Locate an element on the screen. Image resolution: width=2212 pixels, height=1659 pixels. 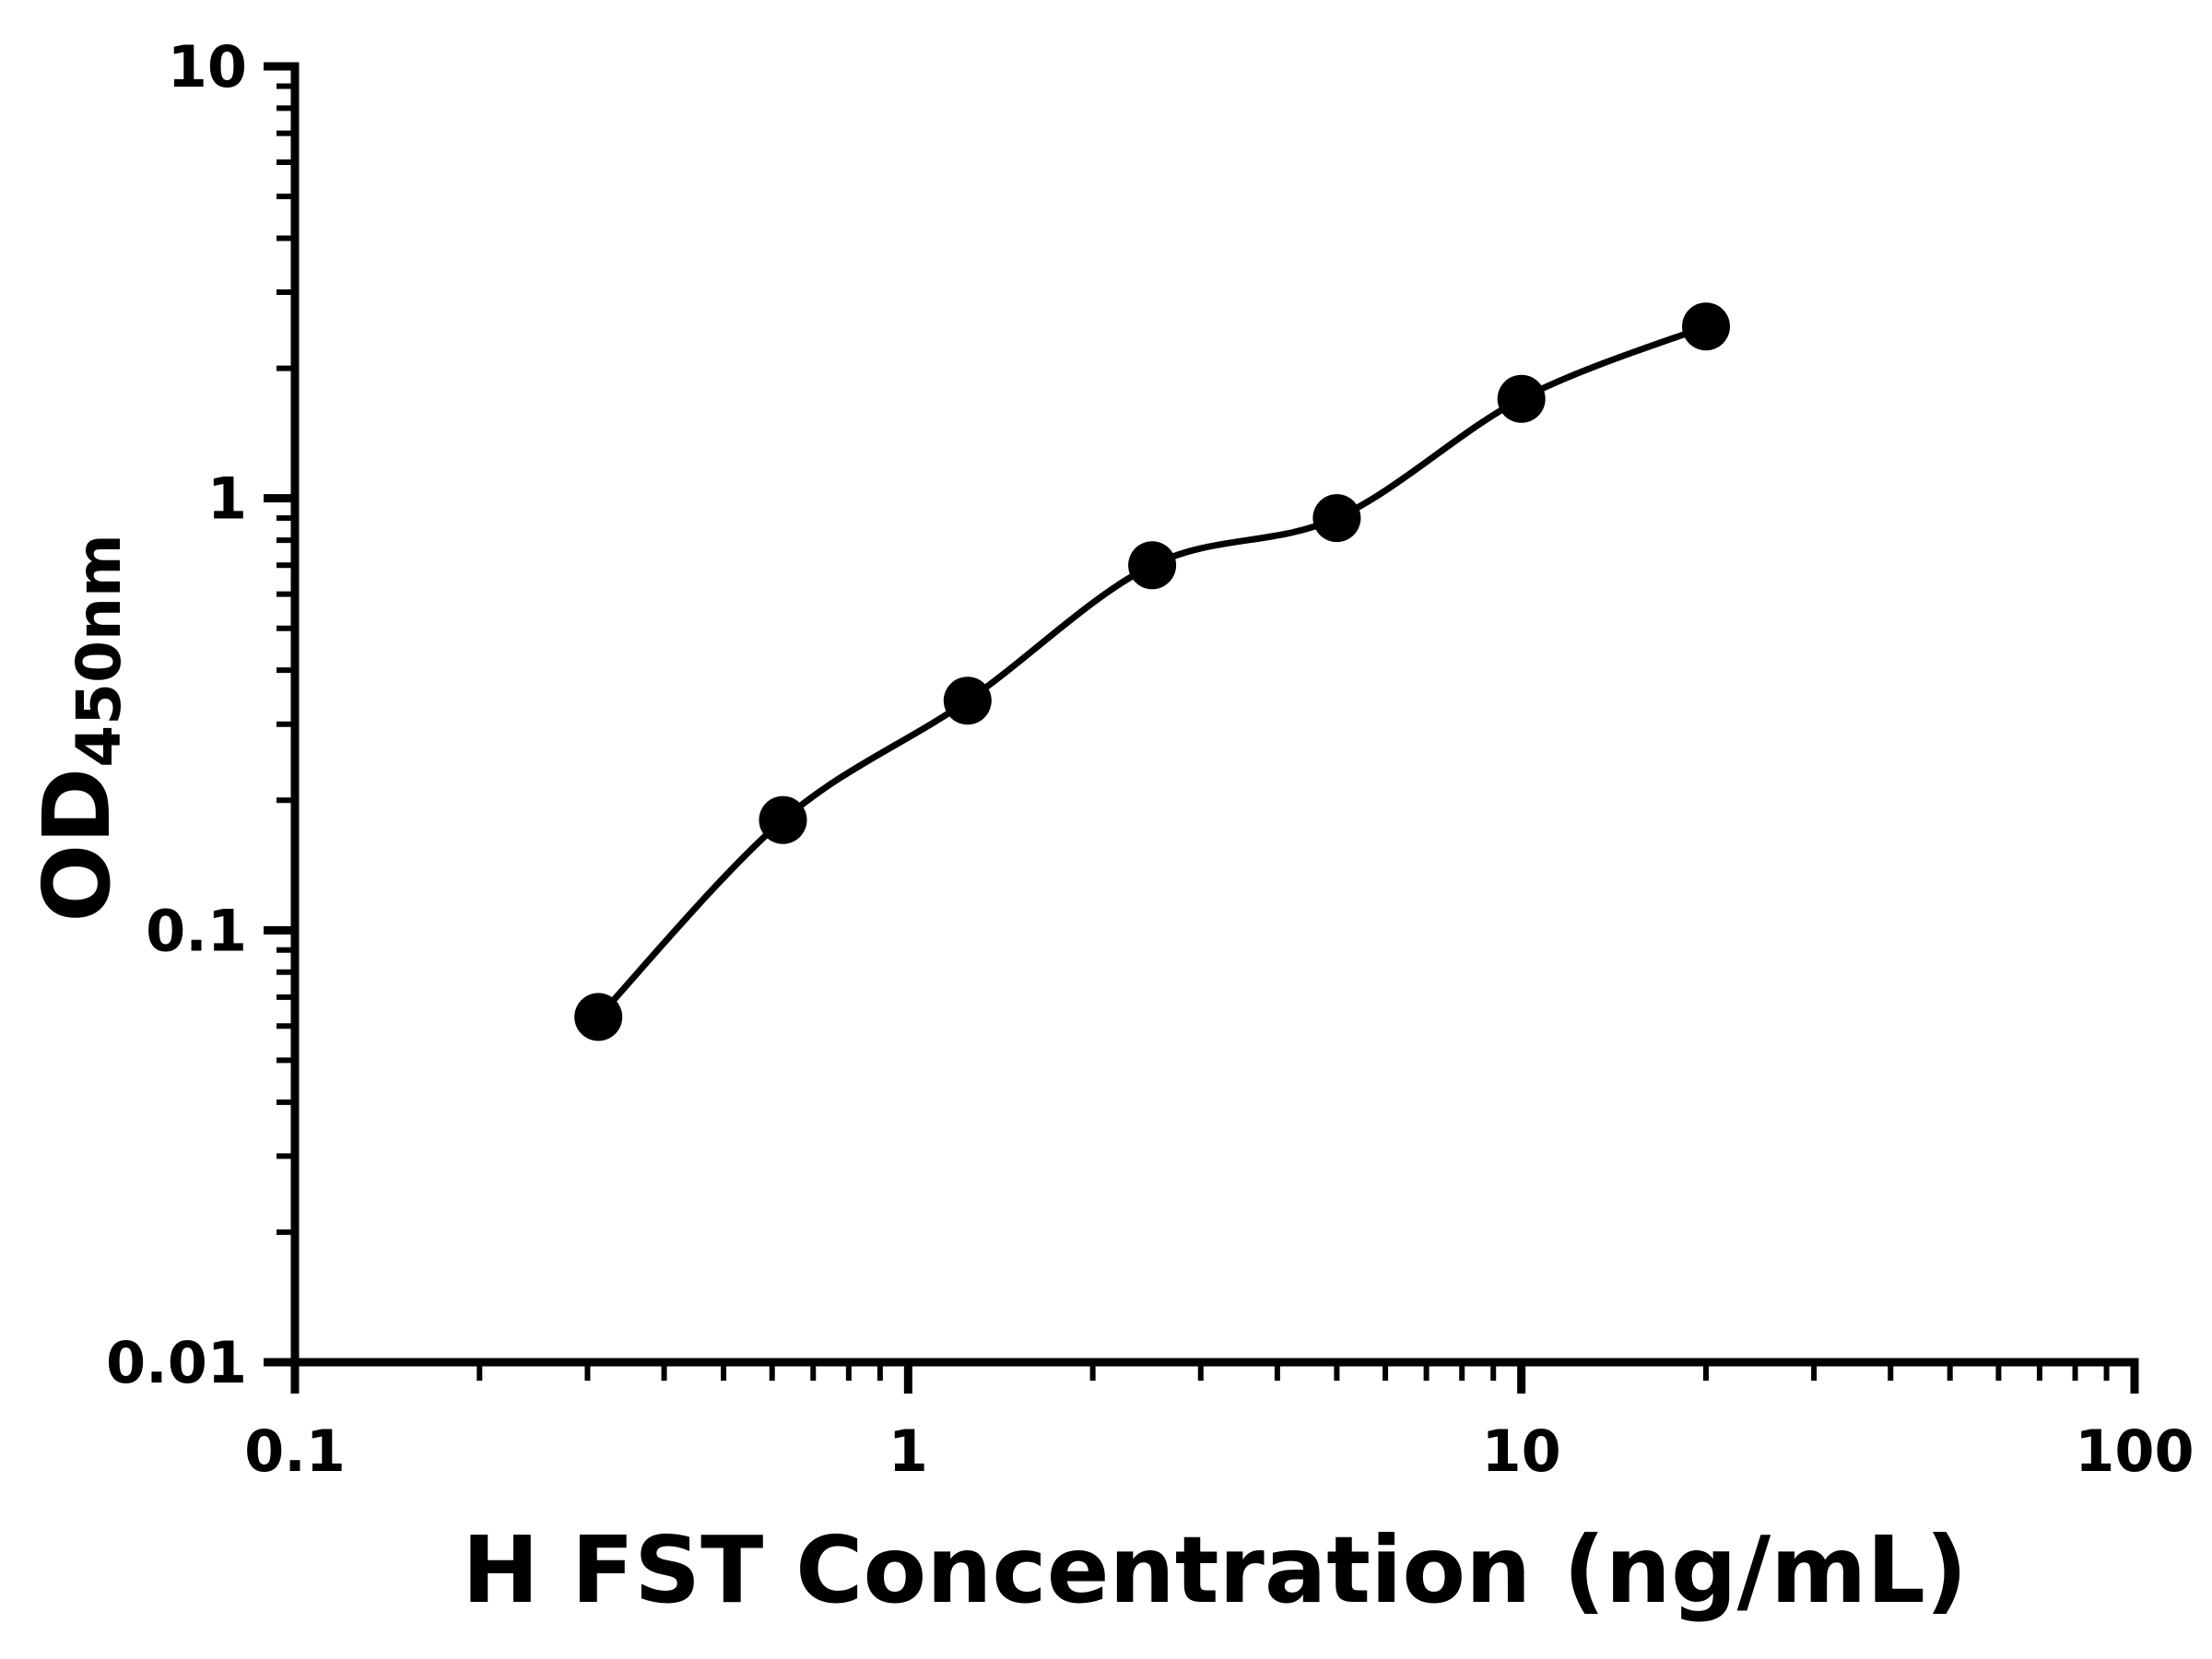
y-axis-title: OD450nm is located at coordinates (78, 728).